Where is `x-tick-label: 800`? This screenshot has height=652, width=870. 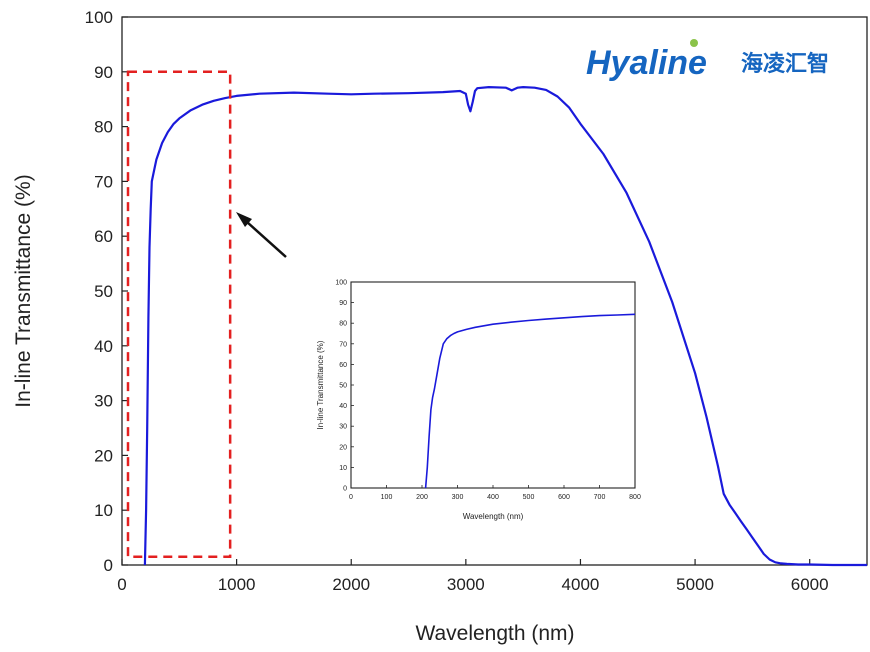
x-tick-label: 800 is located at coordinates (635, 497).